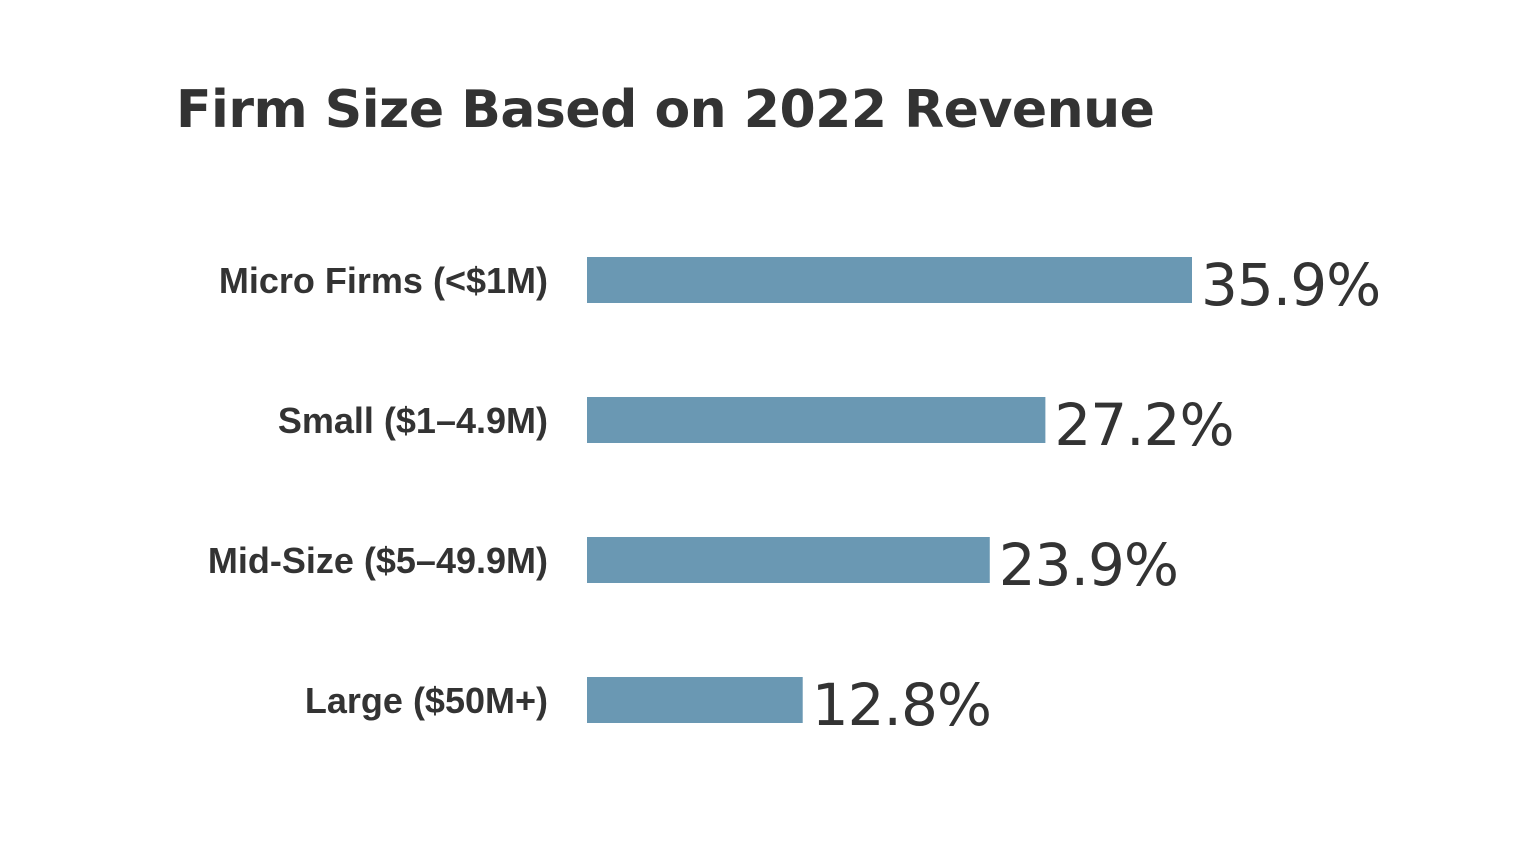  I want to click on data-label: 27.2%, so click(1143, 425).